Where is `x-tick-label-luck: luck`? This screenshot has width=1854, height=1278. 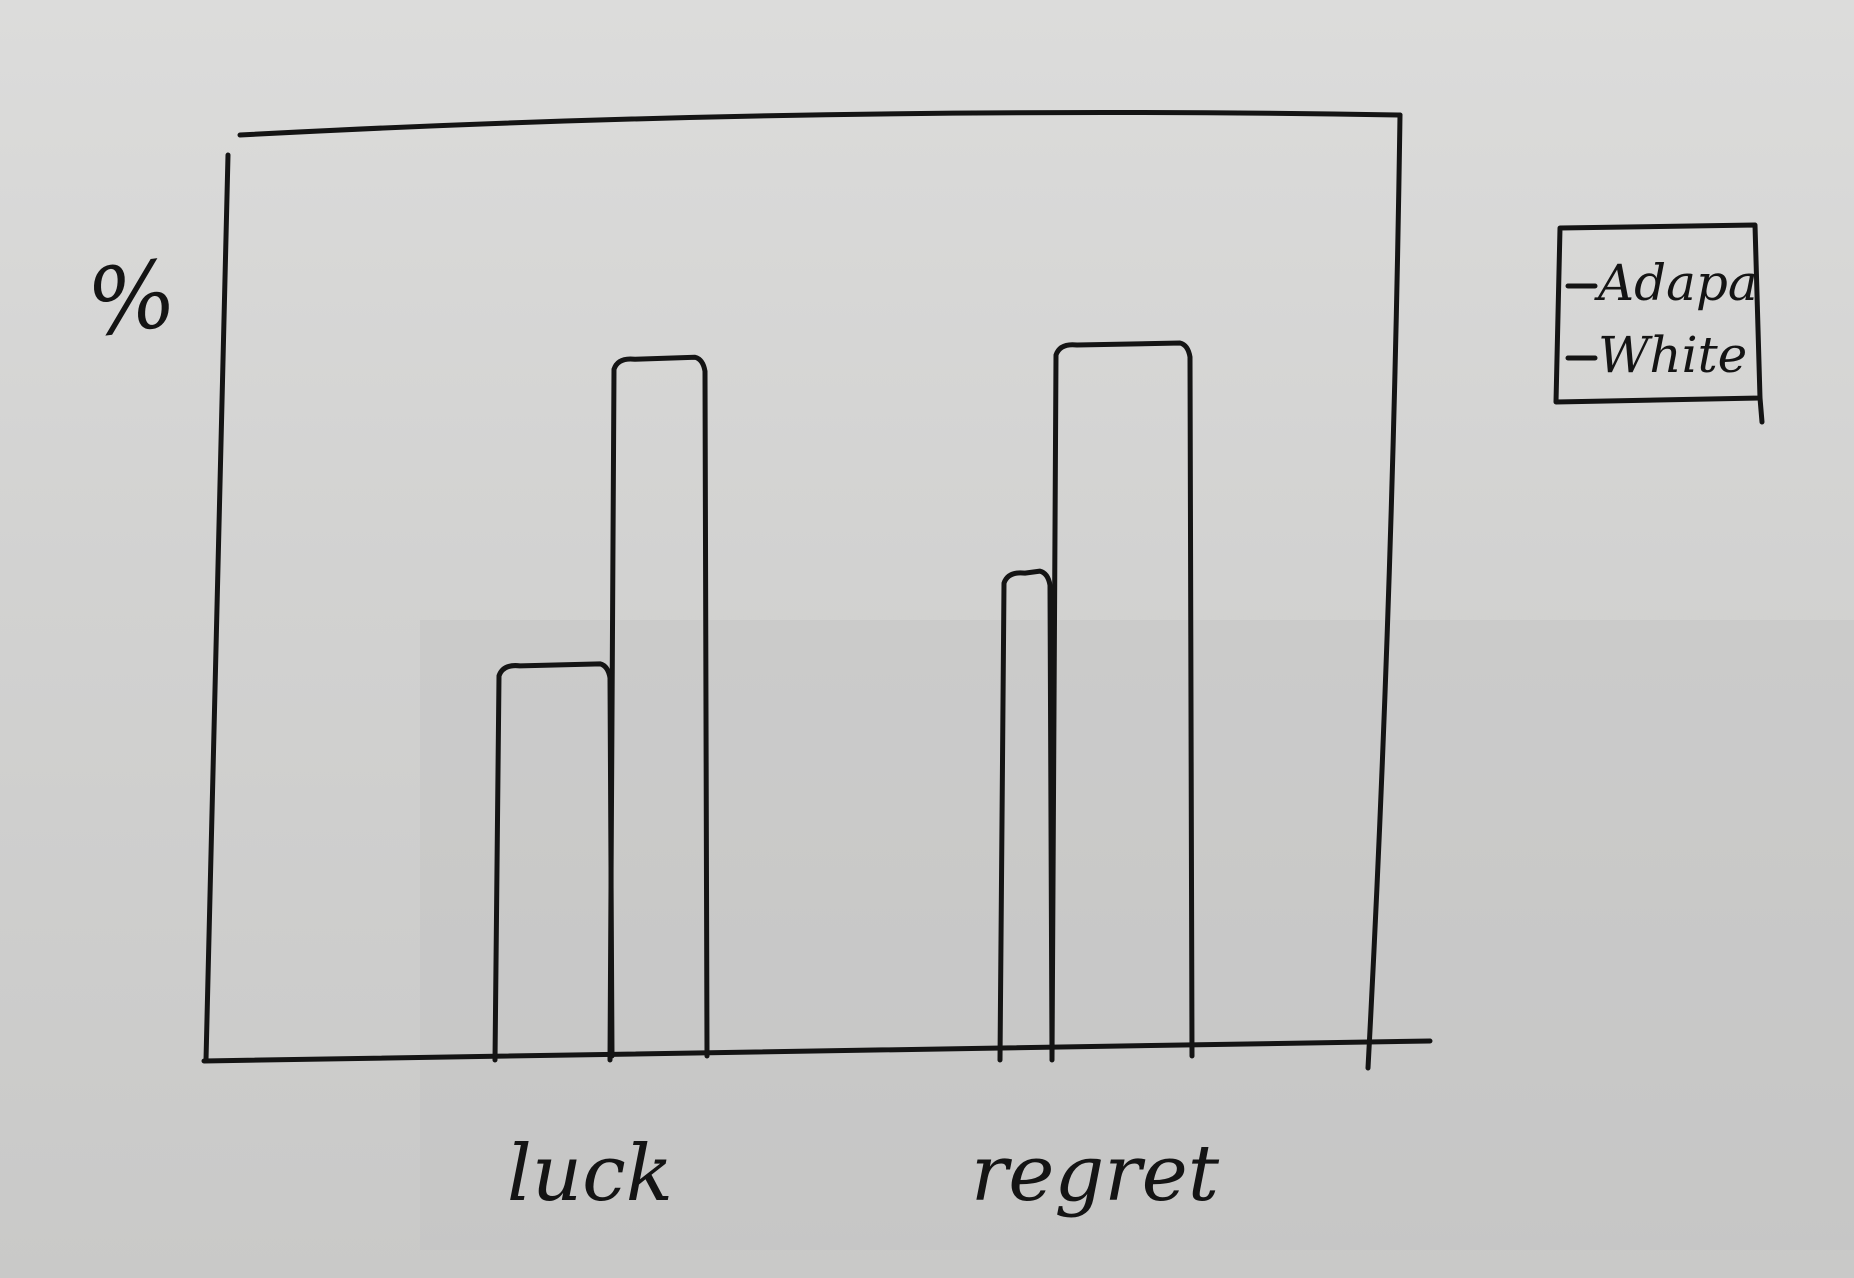 x-tick-label-luck: luck is located at coordinates (590, 1174).